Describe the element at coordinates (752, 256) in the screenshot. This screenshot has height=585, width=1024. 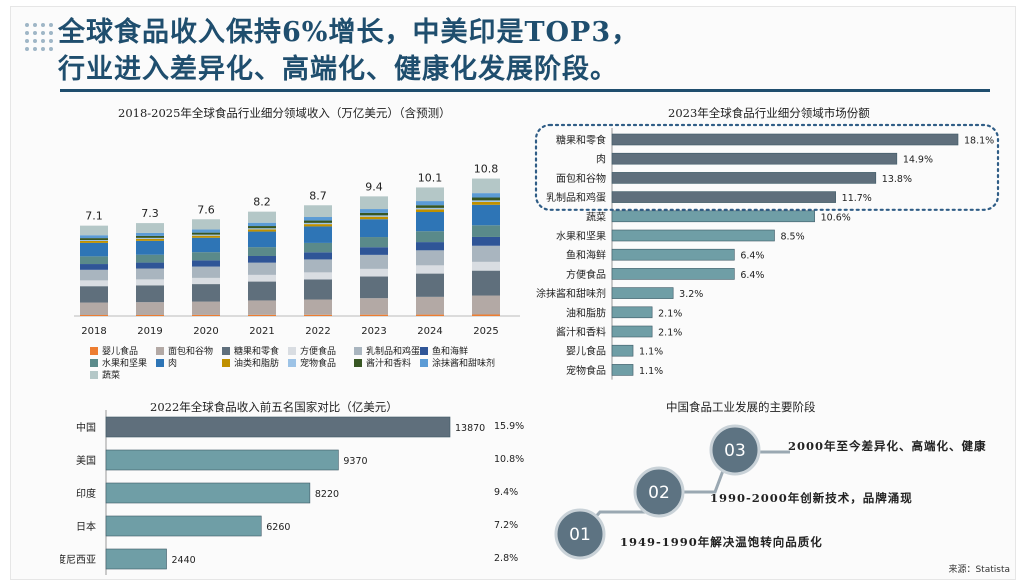
I see `share-value-label-6: 6.4%` at that location.